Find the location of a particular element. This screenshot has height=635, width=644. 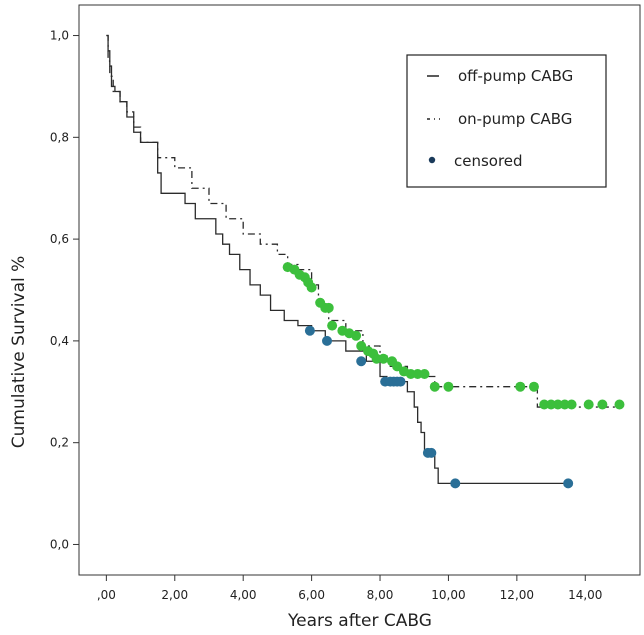

x-tick-label: ,00 is located at coordinates (106, 595).